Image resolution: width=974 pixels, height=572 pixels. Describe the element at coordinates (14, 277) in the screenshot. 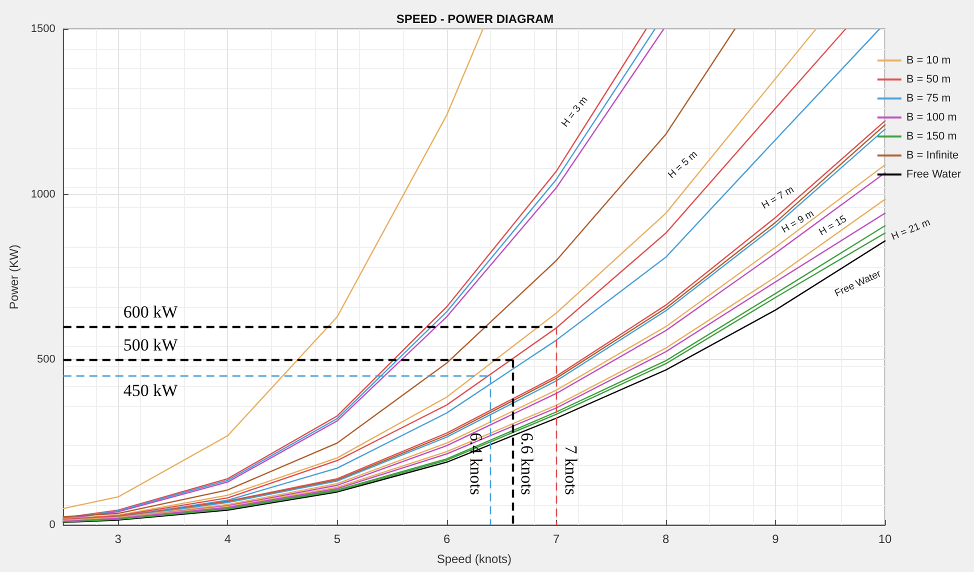

I see `y-axis-title: Power (KW)` at that location.